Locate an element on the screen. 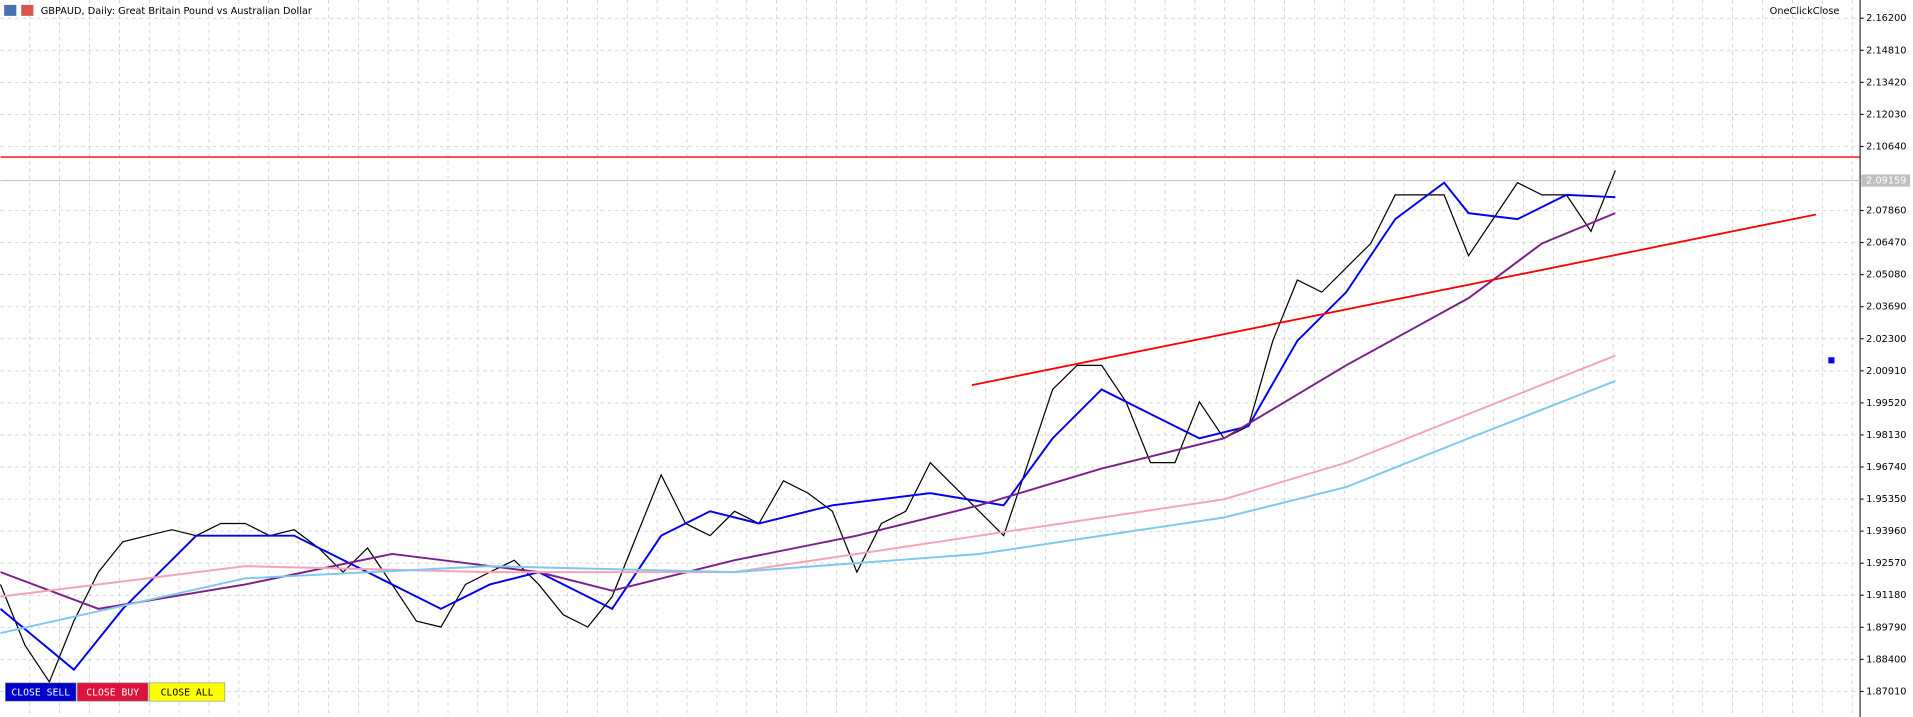  y-tick-label: 2.10640 is located at coordinates (1886, 146).